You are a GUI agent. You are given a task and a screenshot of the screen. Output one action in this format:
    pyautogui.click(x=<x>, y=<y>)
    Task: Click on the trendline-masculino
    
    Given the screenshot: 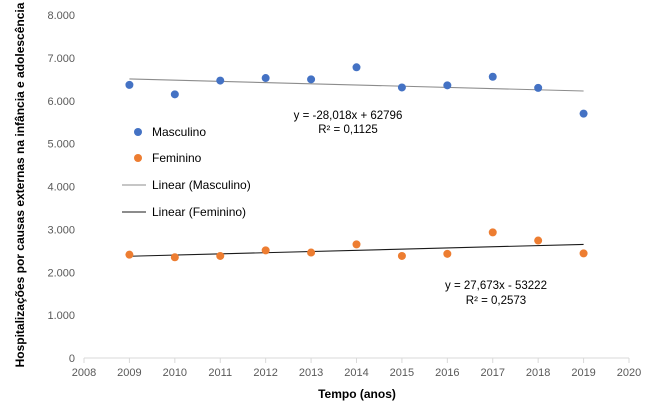 What is the action you would take?
    pyautogui.click(x=356, y=85)
    